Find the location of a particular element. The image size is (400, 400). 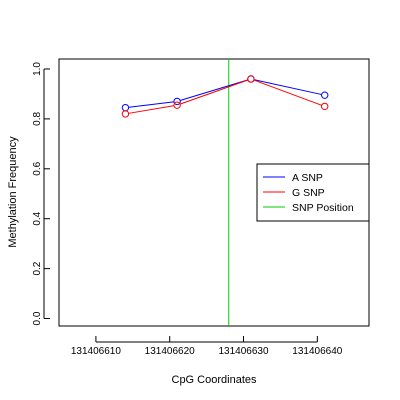

legend-label-a-snp: A SNP is located at coordinates (307, 178).